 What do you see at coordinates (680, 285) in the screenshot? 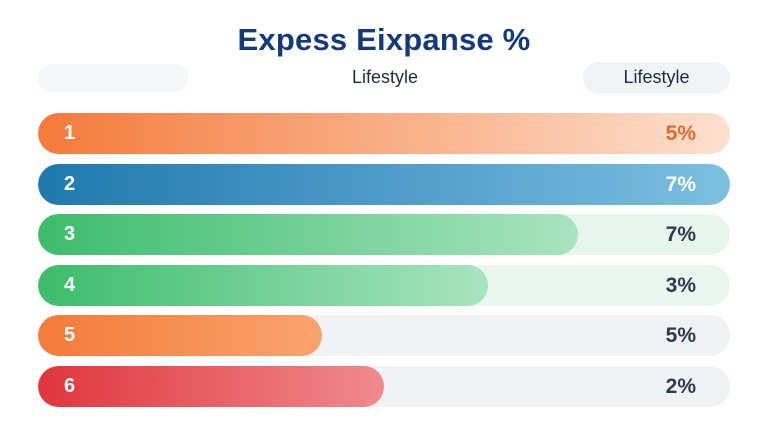
I see `bar-value-label: 3%` at bounding box center [680, 285].